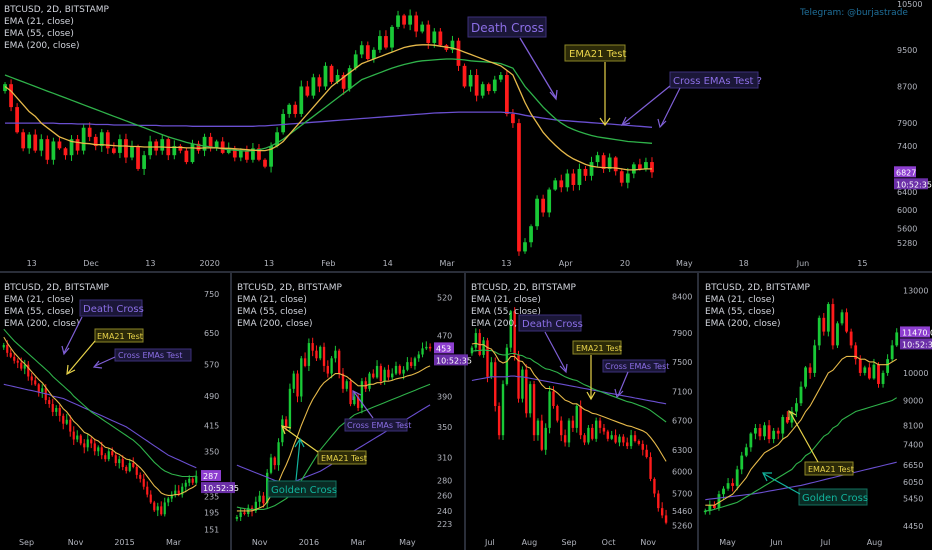 Image resolution: width=932 pixels, height=550 pixels. I want to click on ema55-line, so click(801, 454).